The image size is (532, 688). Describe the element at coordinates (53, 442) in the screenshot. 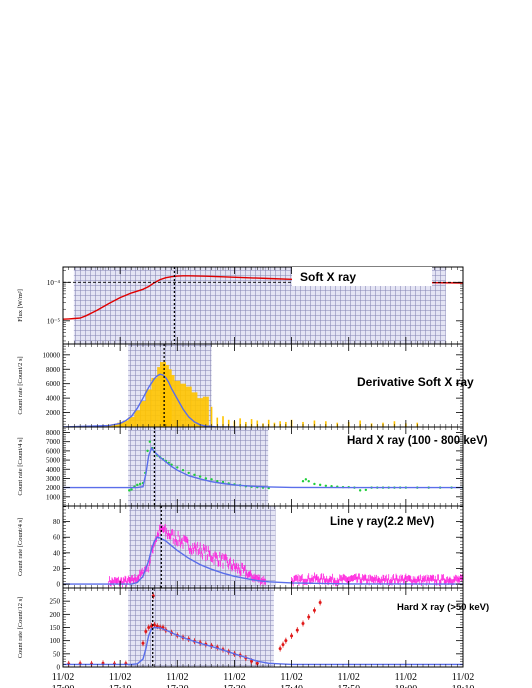

I see `y-tick-label: 7000` at that location.